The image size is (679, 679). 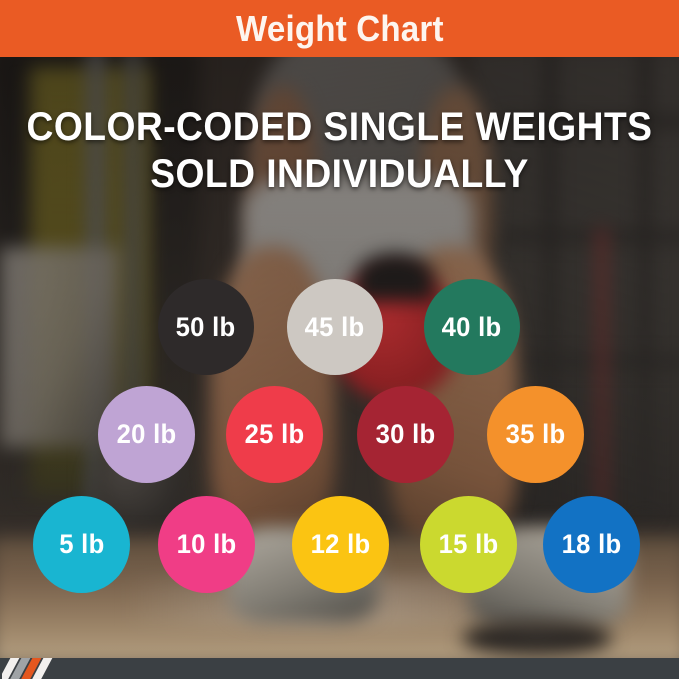 I want to click on weight-circle-15lb: 15 lb, so click(x=468, y=544).